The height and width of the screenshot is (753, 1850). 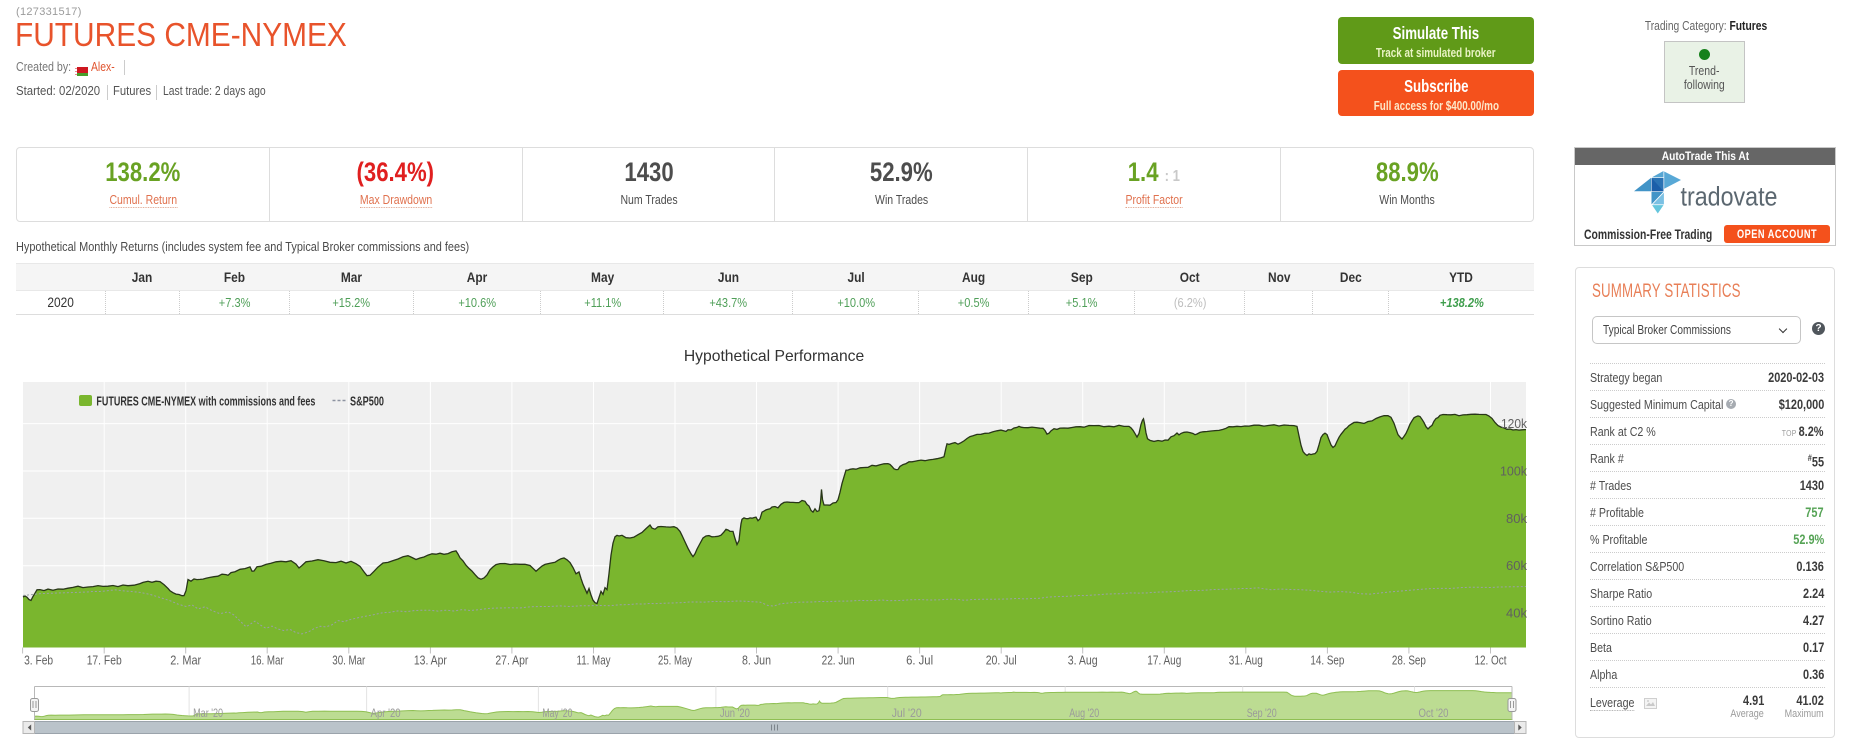 What do you see at coordinates (675, 660) in the screenshot?
I see `svg-text: 25. May` at bounding box center [675, 660].